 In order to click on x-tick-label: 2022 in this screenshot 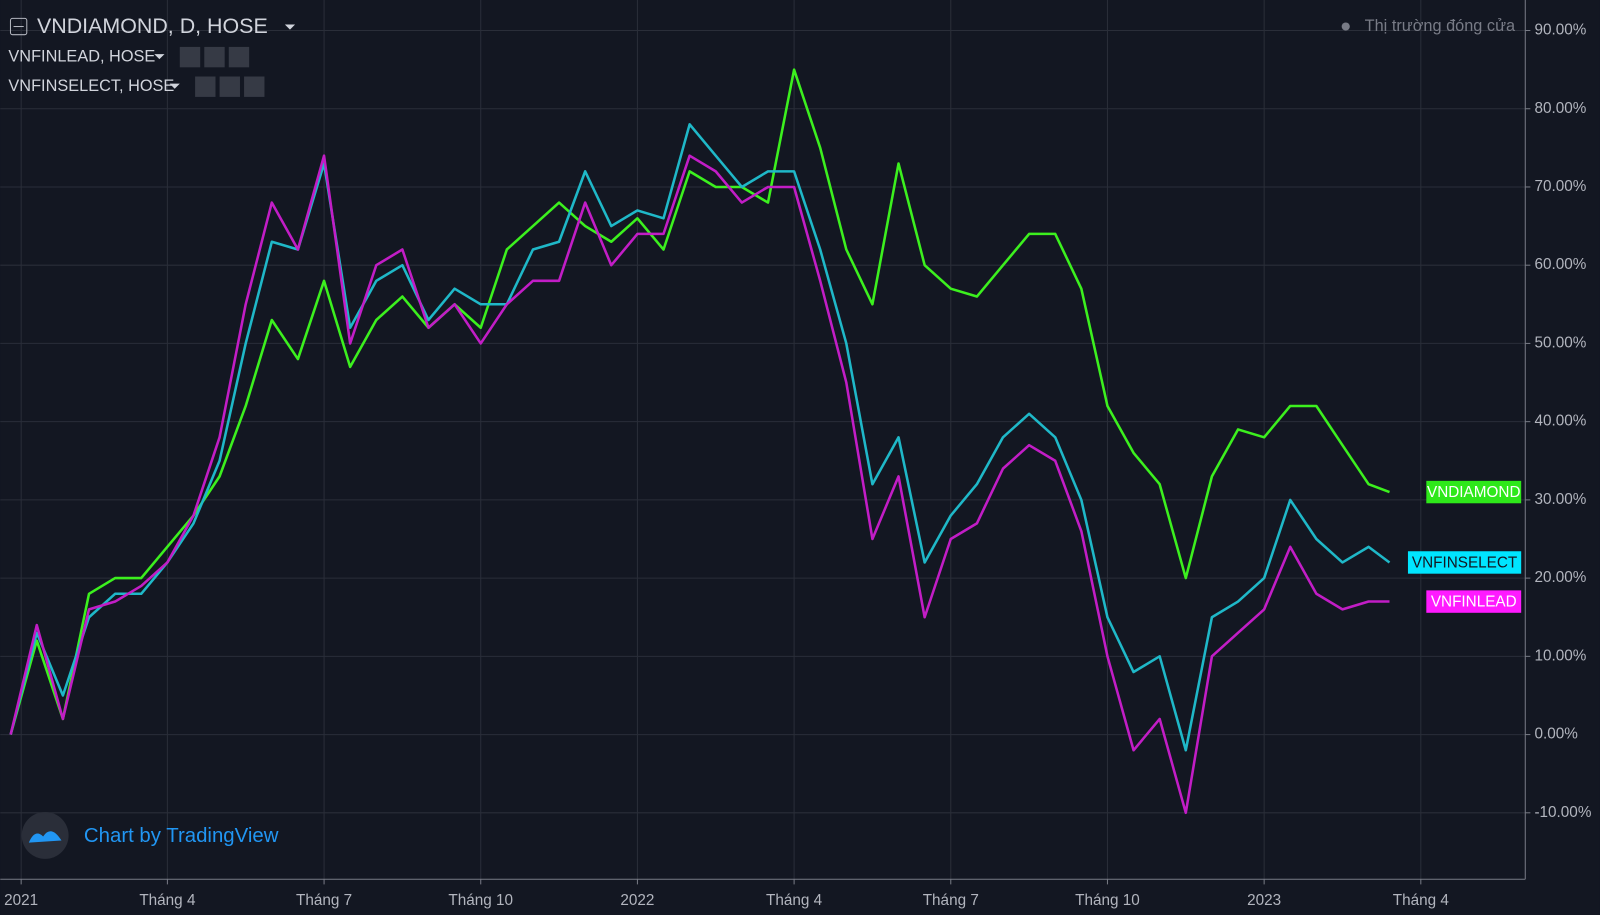, I will do `click(637, 900)`.